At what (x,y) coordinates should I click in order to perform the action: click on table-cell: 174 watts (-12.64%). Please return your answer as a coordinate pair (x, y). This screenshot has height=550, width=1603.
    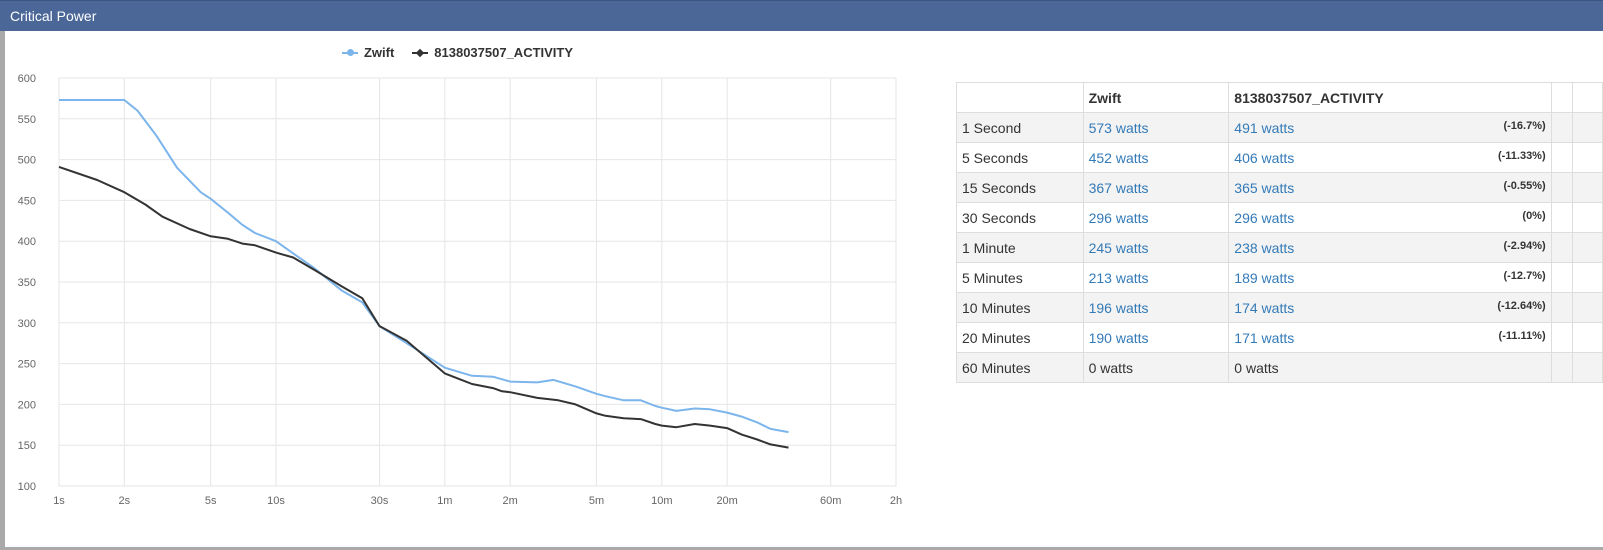
    Looking at the image, I should click on (1390, 307).